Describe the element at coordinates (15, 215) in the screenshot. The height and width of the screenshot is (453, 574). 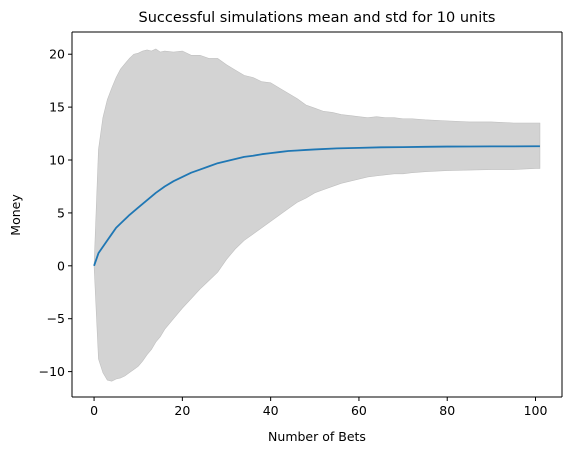
I see `y-axis-label: Money` at that location.